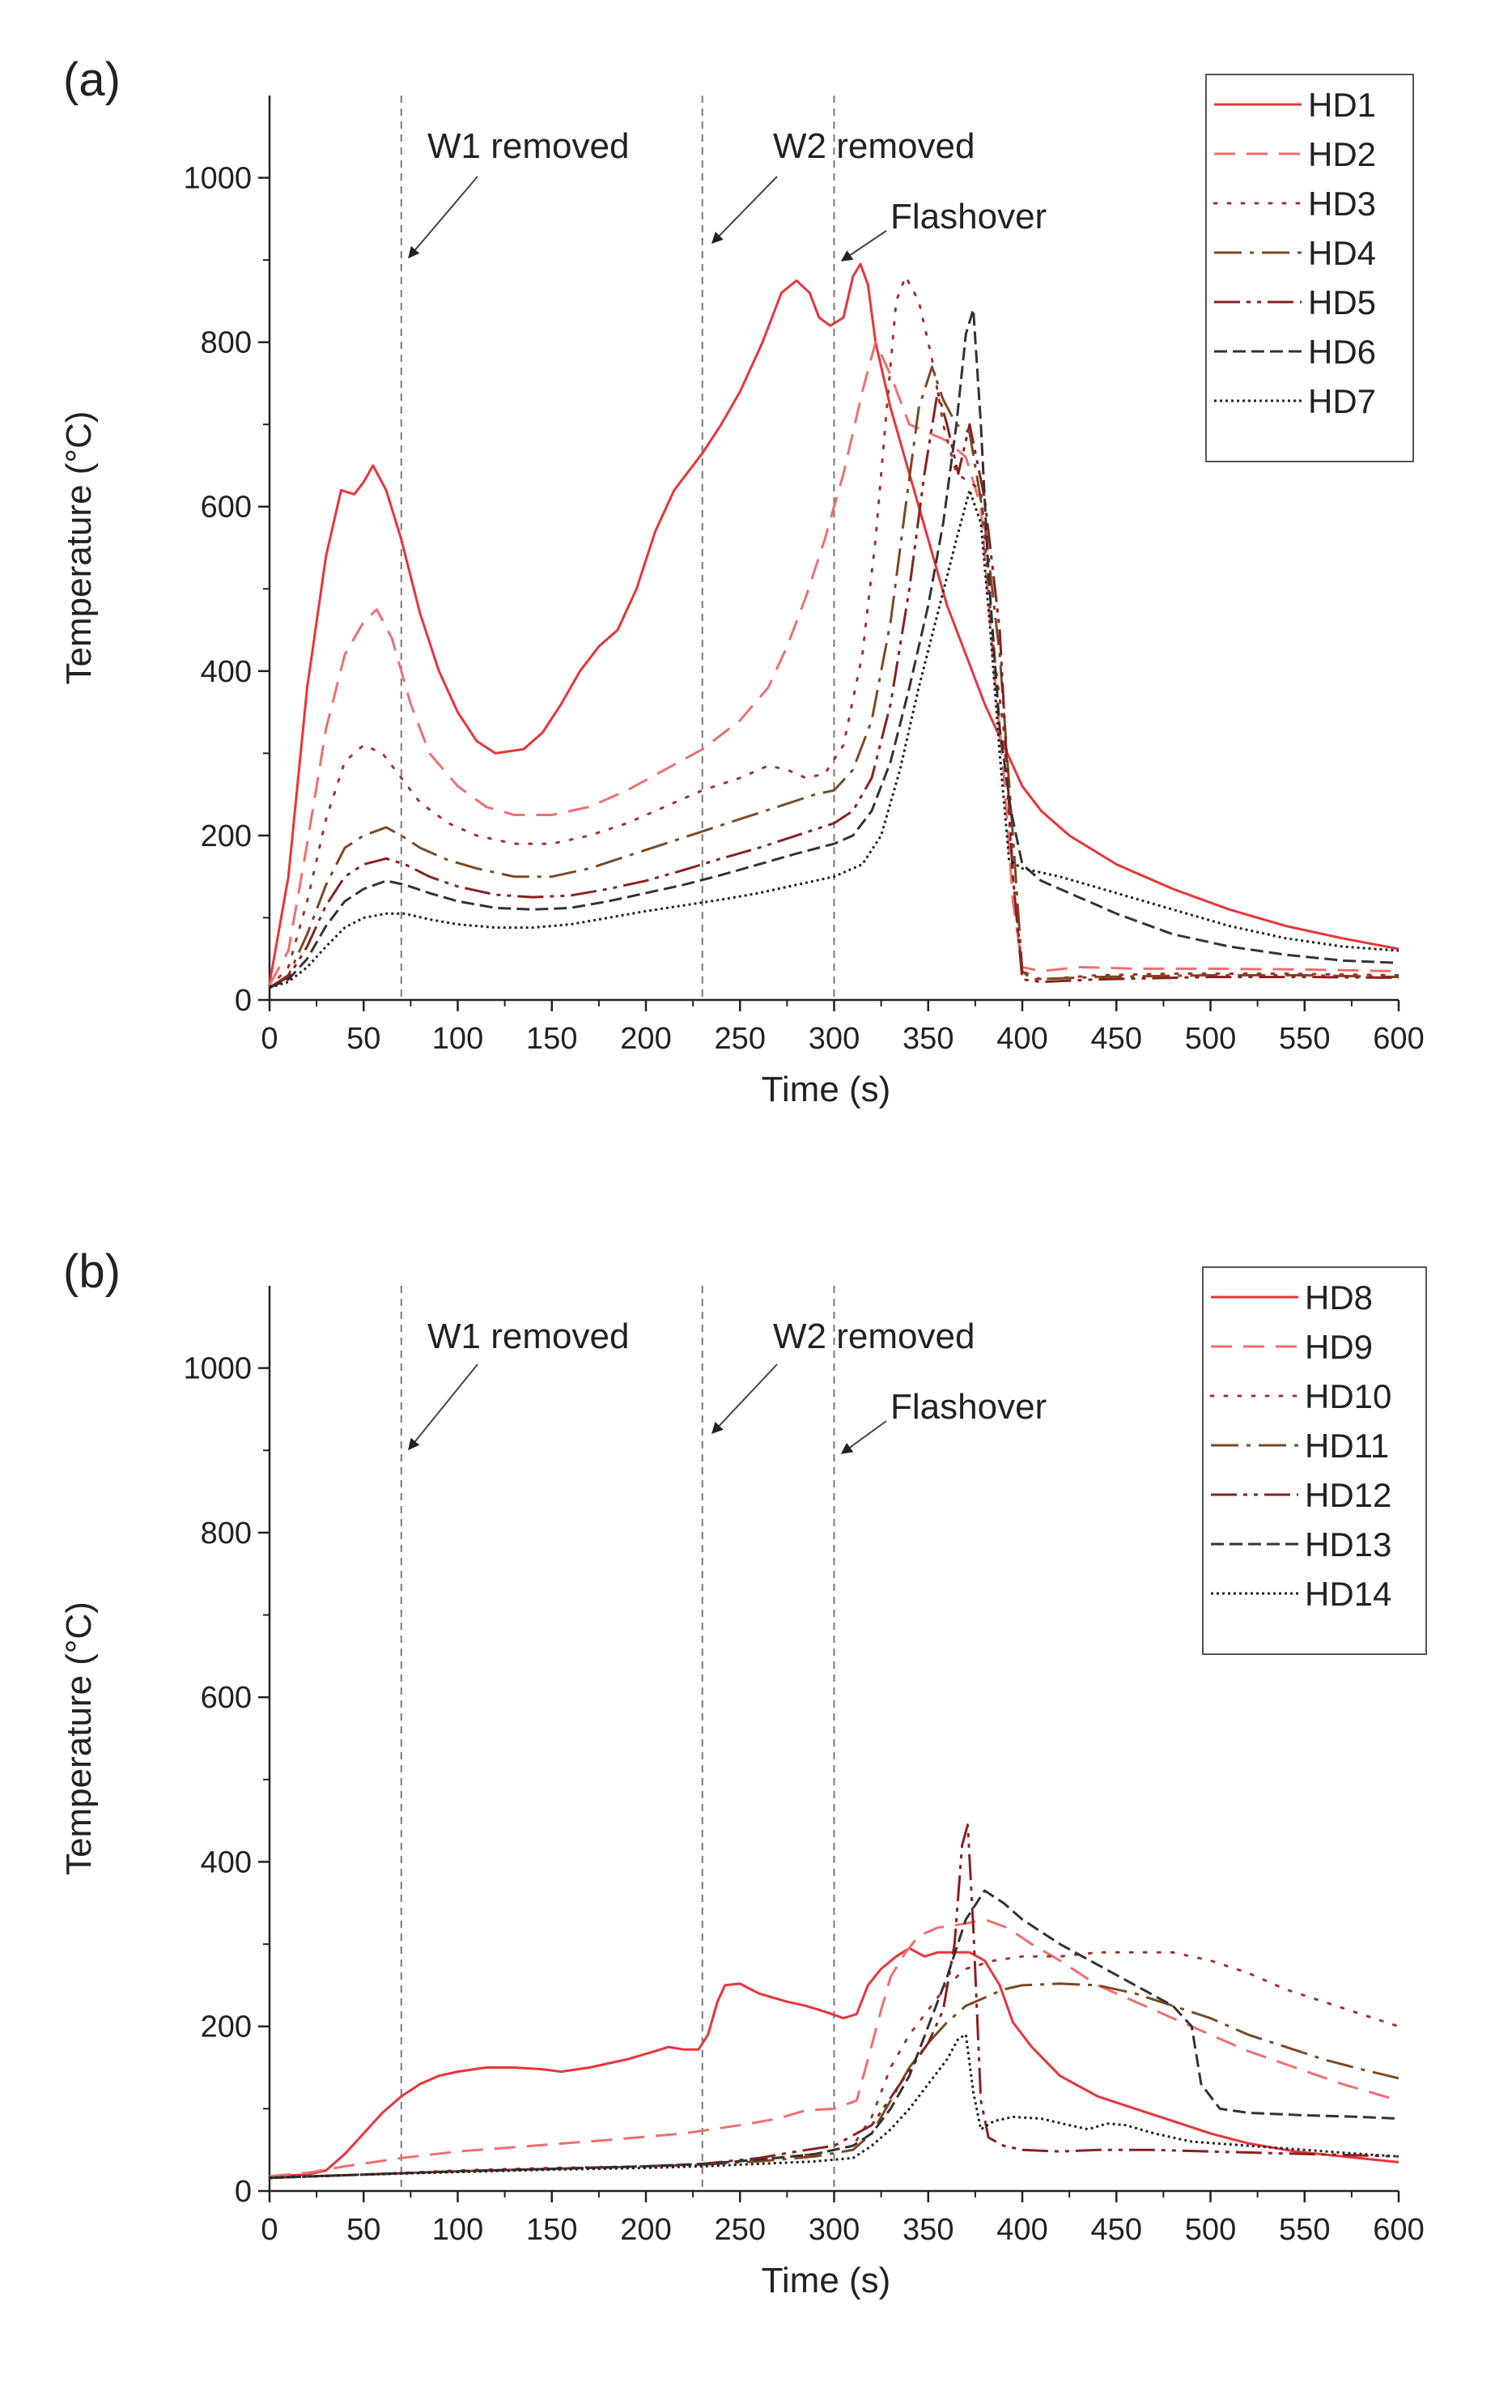  I want to click on legend: HD8 HD9 HD10 HD11 HD12 HD13 HD14, so click(1314, 1461).